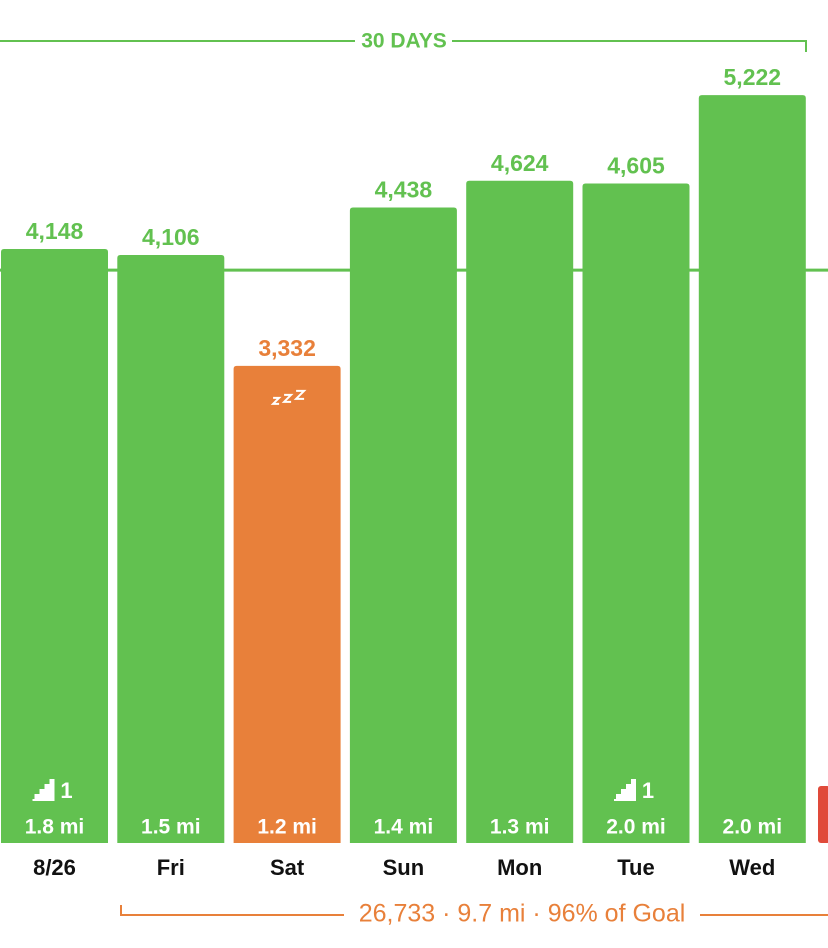 This screenshot has width=828, height=948. Describe the element at coordinates (404, 190) in the screenshot. I see `value-label: 4,438` at that location.